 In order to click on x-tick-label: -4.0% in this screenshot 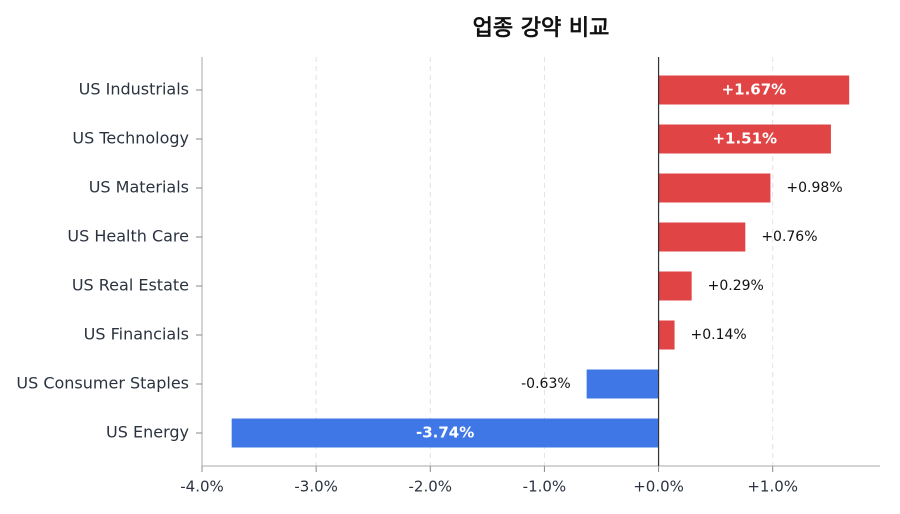, I will do `click(202, 487)`.